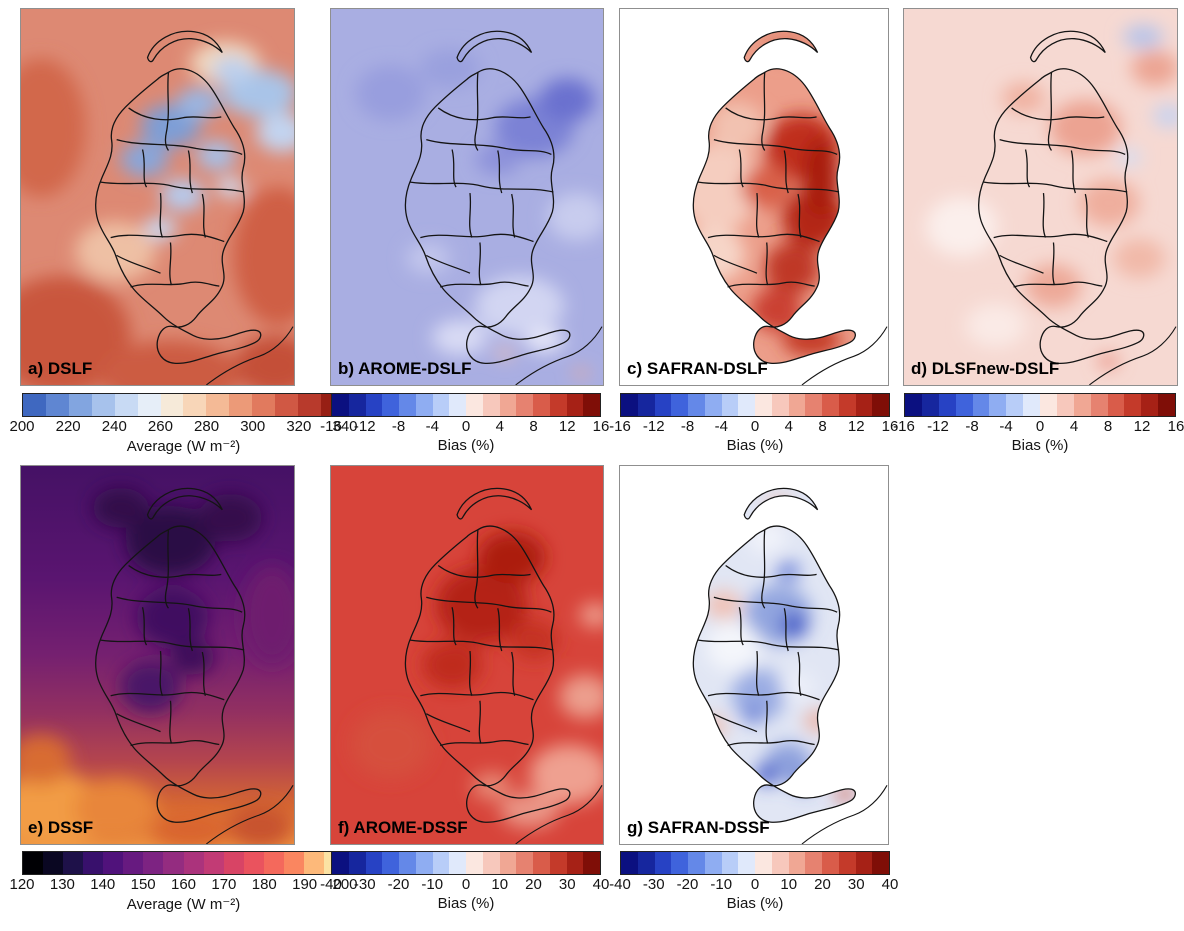 The width and height of the screenshot is (1184, 931). What do you see at coordinates (183, 904) in the screenshot?
I see `colorbar-axis-label-e: Average (W m⁻²)` at bounding box center [183, 904].